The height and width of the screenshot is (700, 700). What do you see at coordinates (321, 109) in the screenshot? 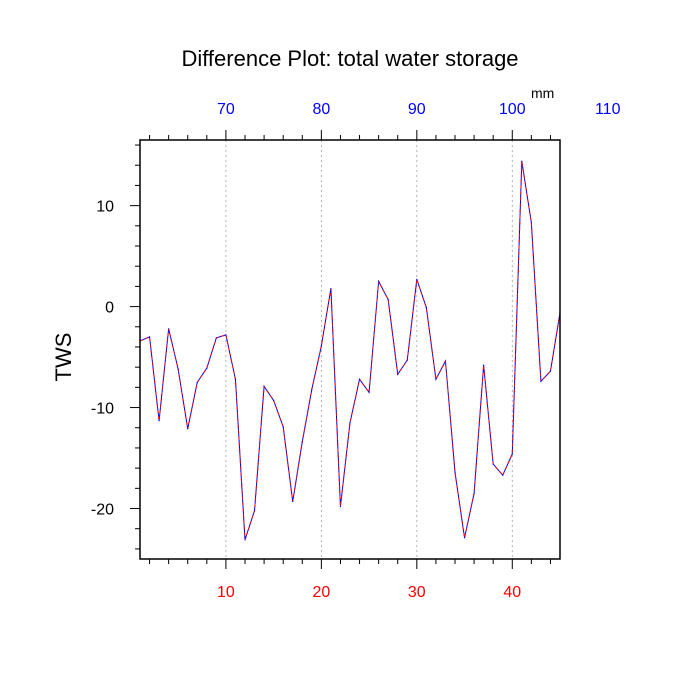
I see `top-tick-label: 80` at bounding box center [321, 109].